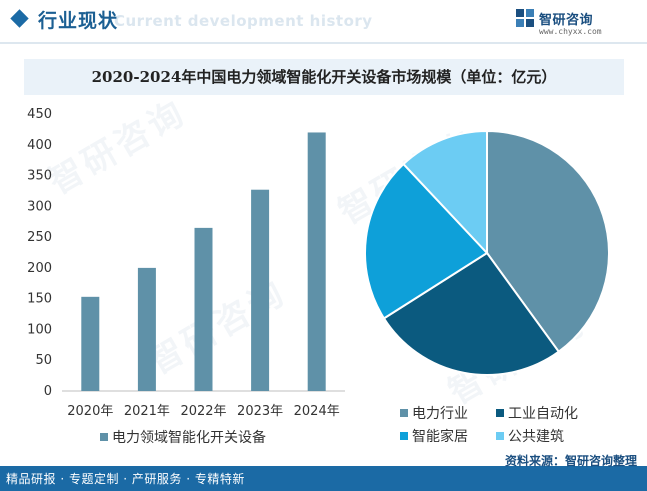 Image resolution: width=647 pixels, height=491 pixels. I want to click on chart-title: 2020-2024年中国电力领域智能化开关设备市场规模（单位：亿元）, so click(324, 77).